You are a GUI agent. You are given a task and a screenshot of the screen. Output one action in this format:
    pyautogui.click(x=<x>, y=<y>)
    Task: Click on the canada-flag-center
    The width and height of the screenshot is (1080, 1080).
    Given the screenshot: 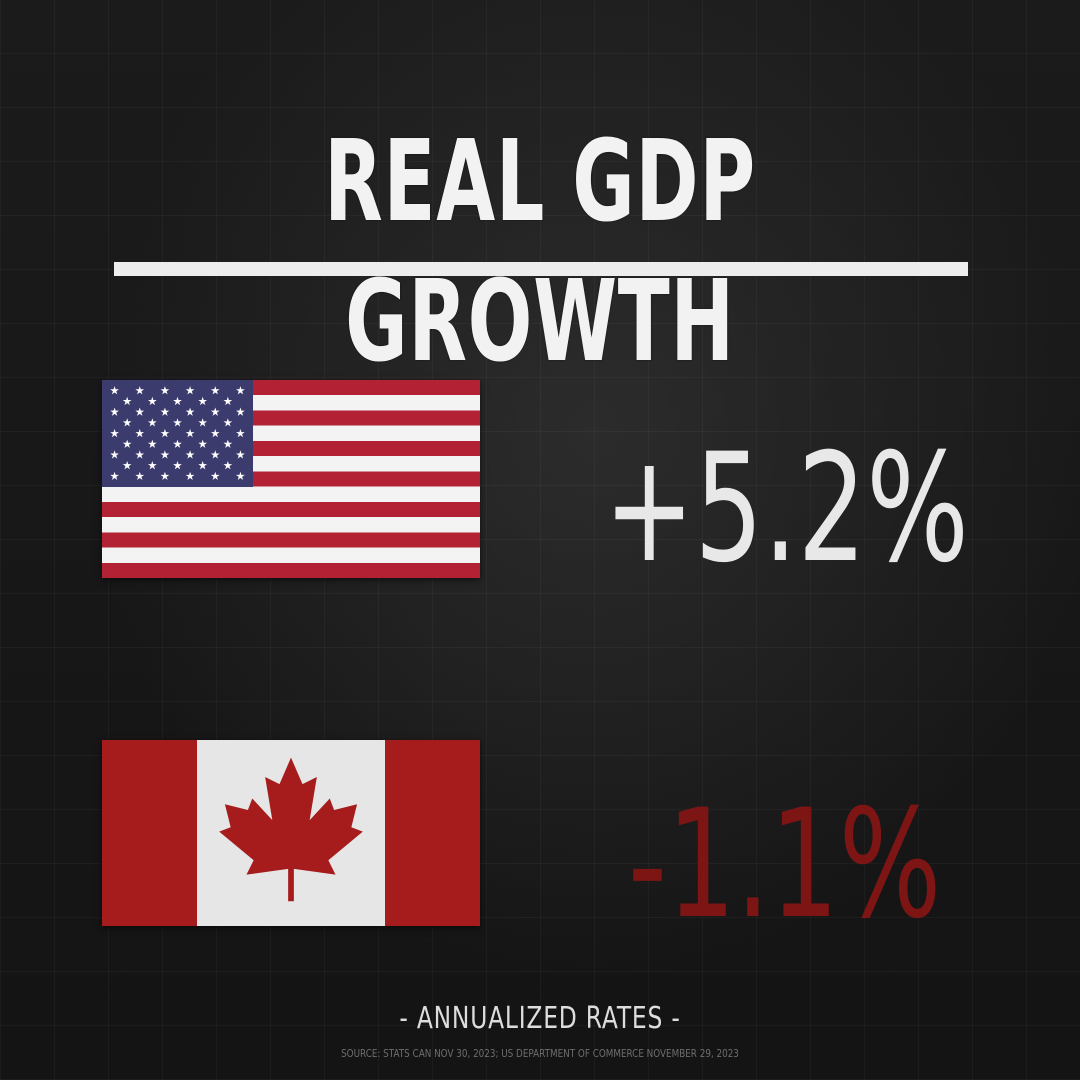 What is the action you would take?
    pyautogui.click(x=291, y=833)
    